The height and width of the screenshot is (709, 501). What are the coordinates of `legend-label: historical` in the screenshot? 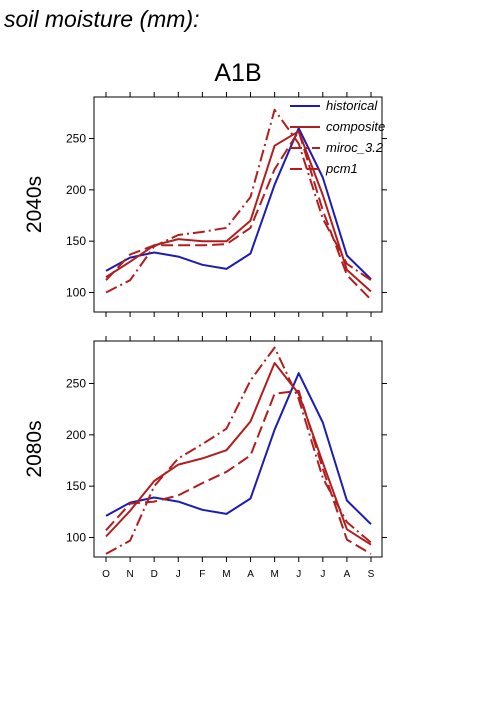 It's located at (352, 105).